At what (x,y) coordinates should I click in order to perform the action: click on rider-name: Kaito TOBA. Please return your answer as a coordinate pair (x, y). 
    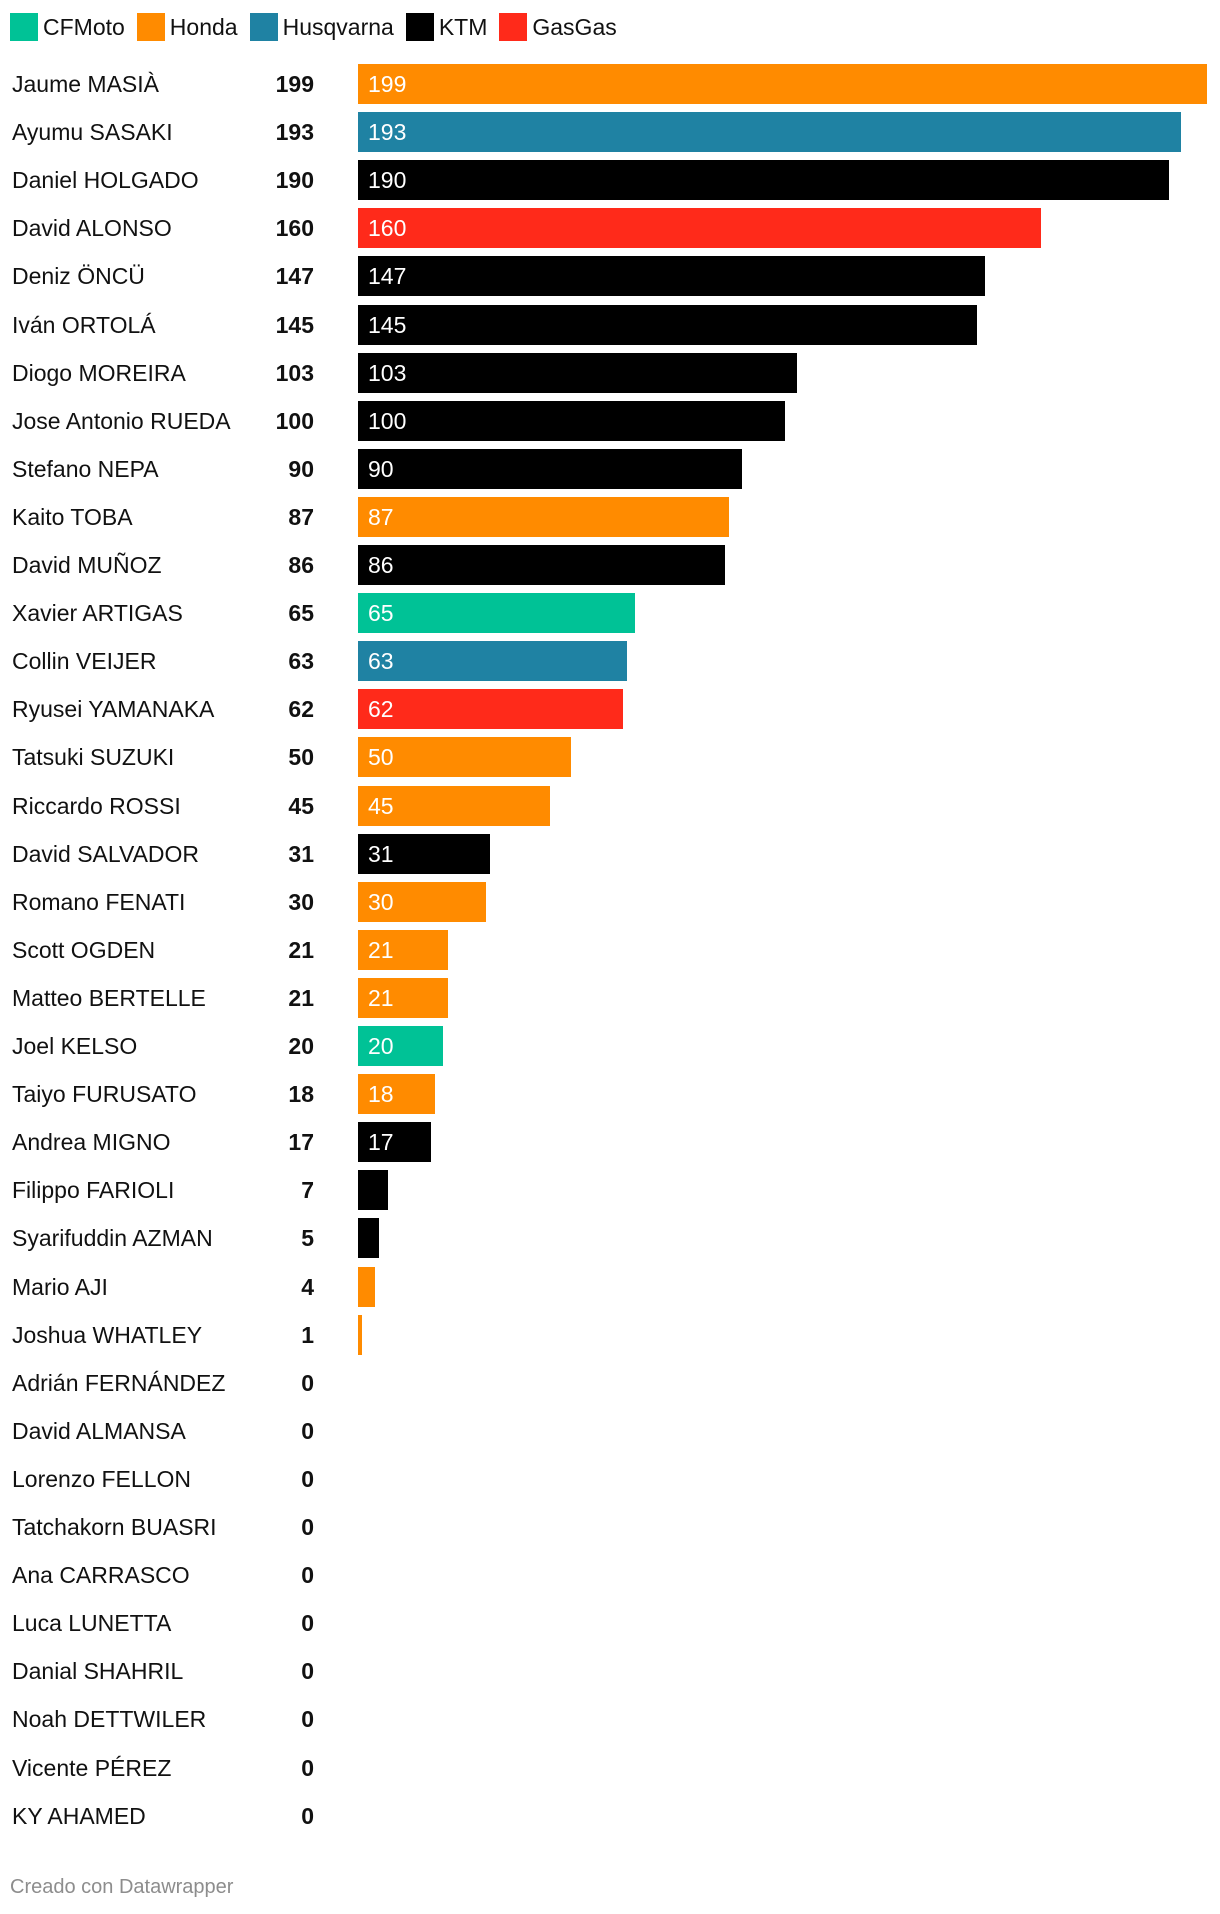
    Looking at the image, I should click on (72, 516).